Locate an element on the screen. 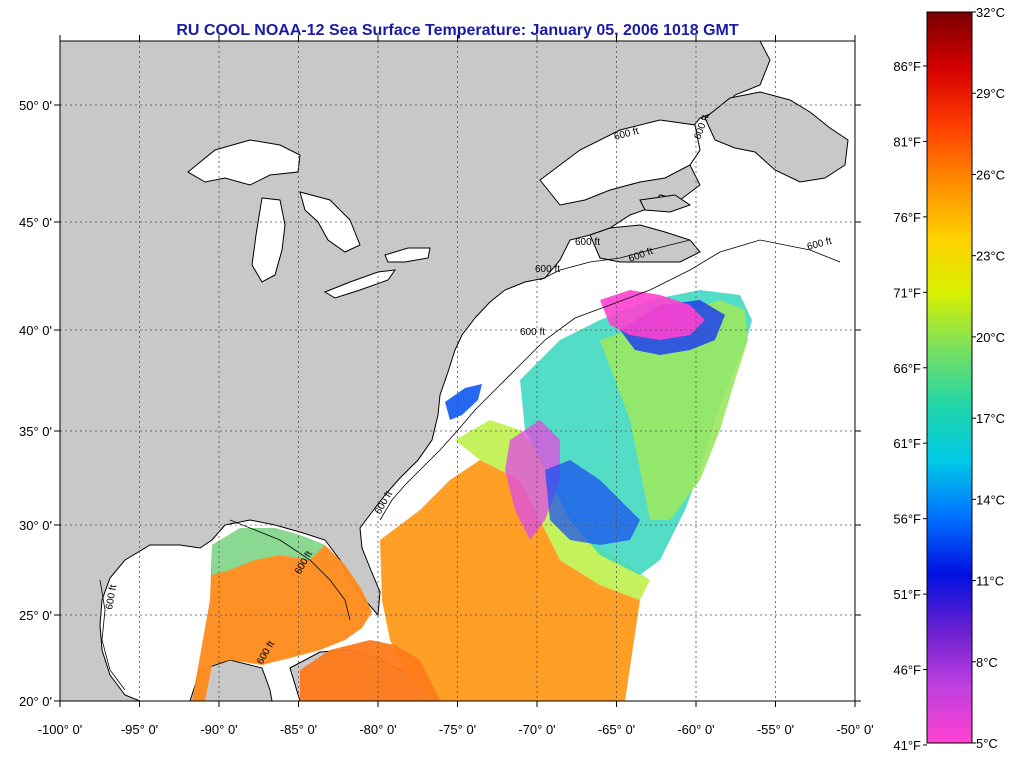 This screenshot has height=761, width=1016. colorbar-fahrenheit-label: 51°F is located at coordinates (907, 594).